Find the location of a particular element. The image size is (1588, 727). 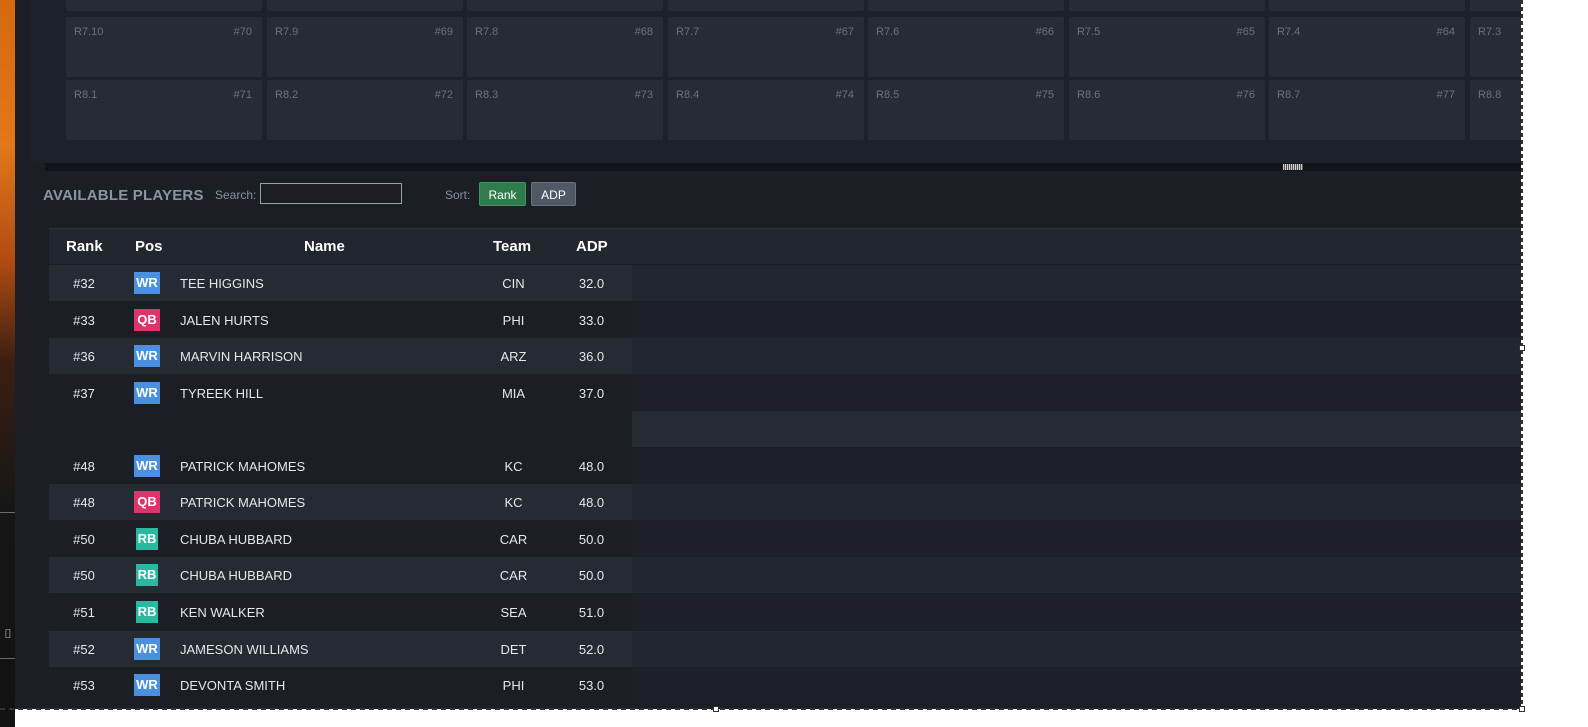

rank-column-header: Rank is located at coordinates (84, 246).